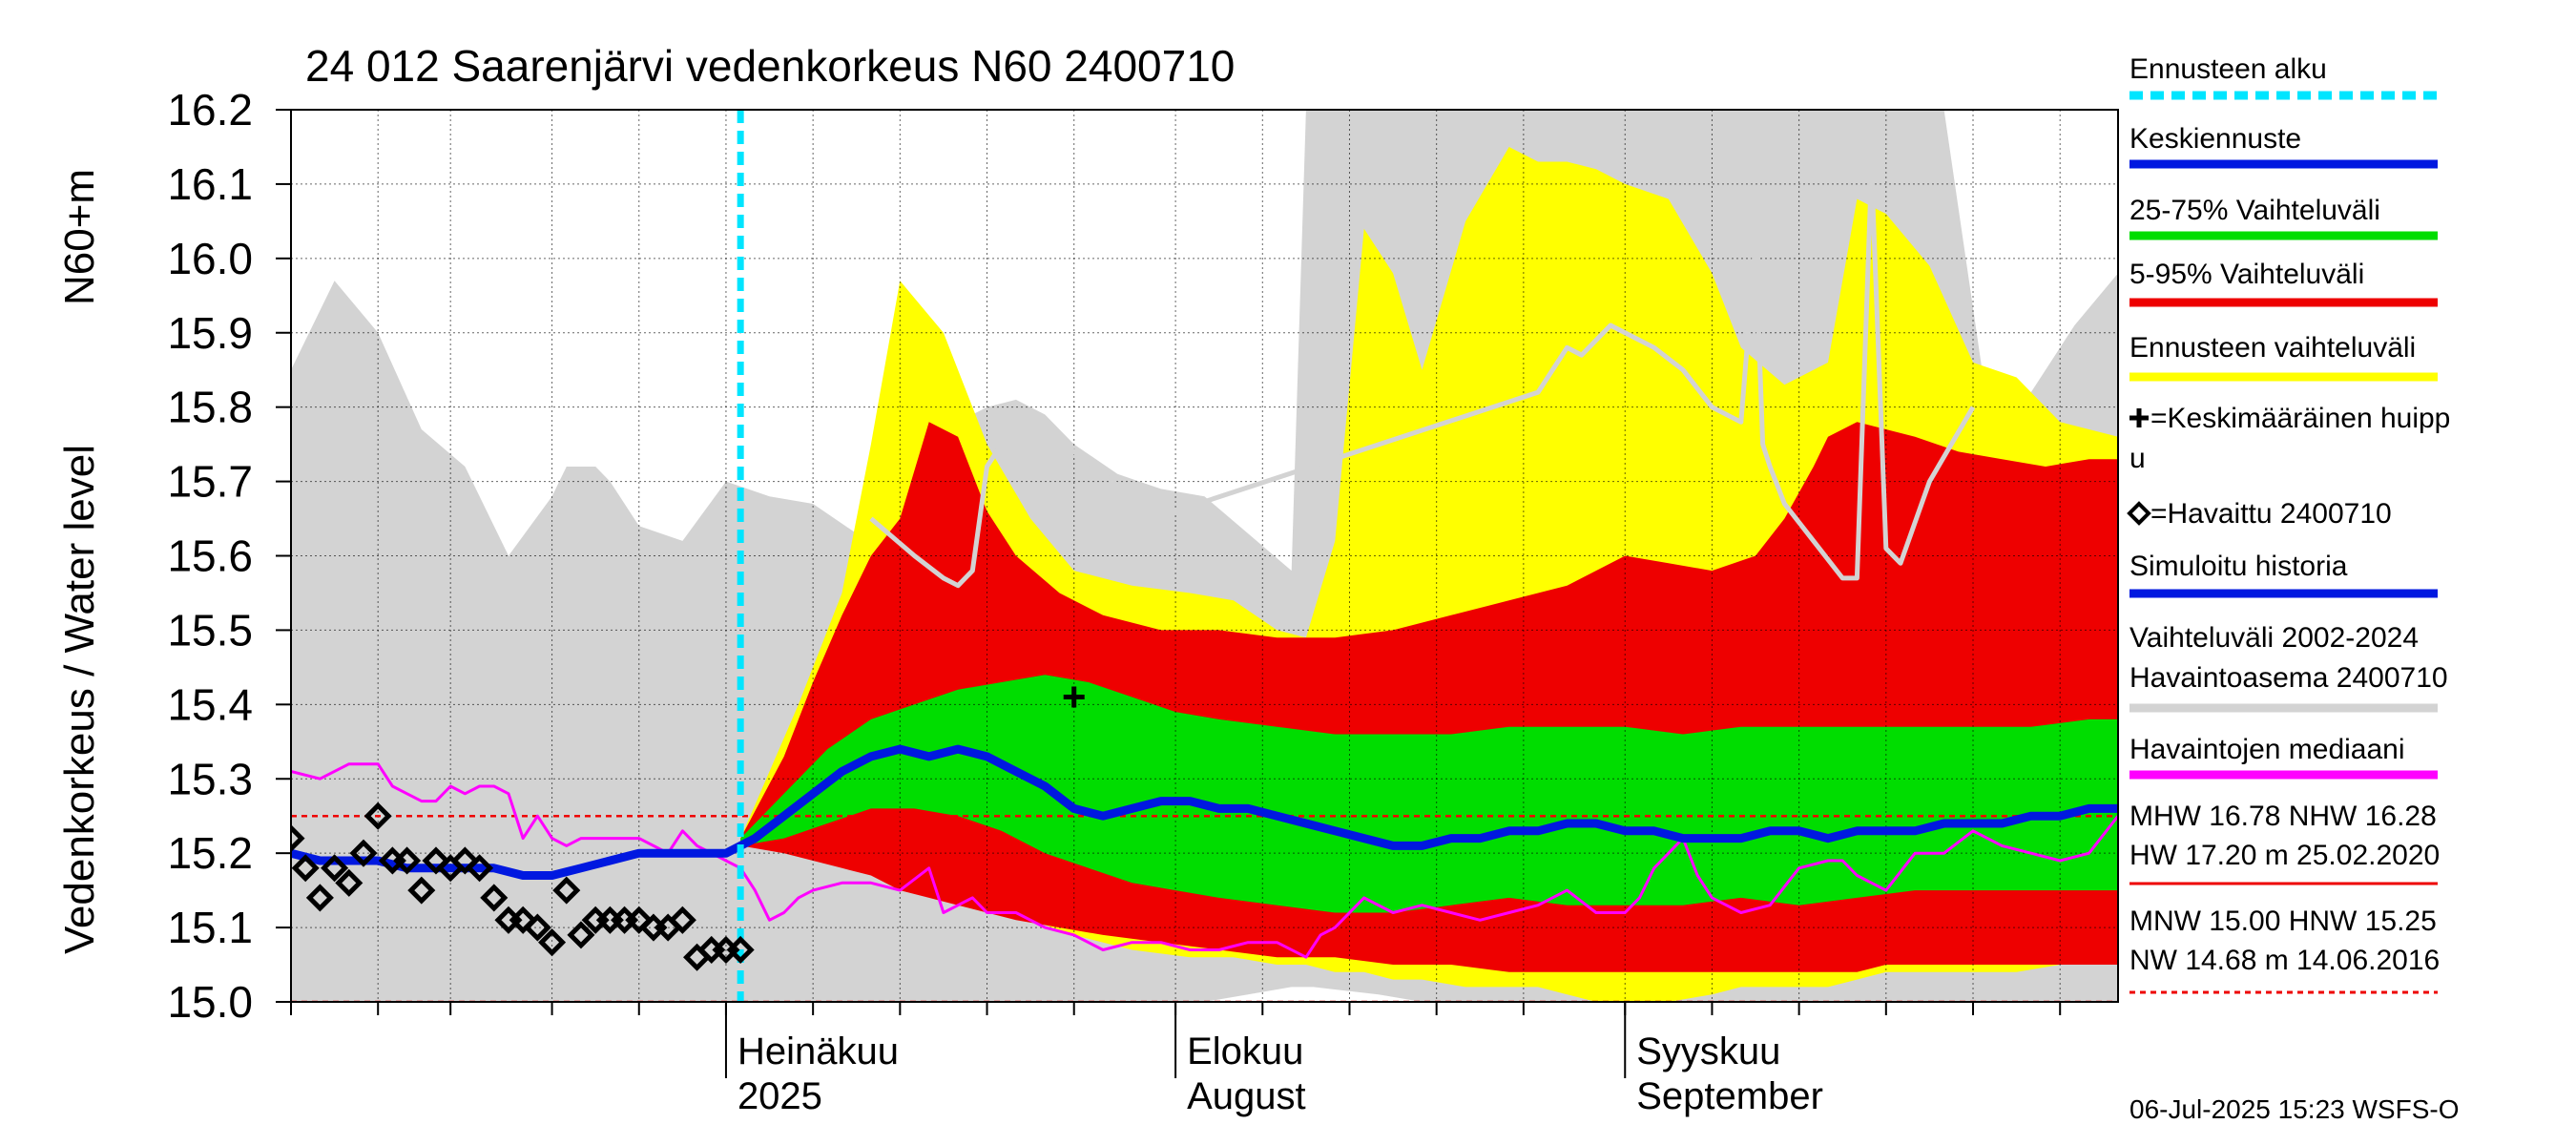 This screenshot has width=2576, height=1145. What do you see at coordinates (210, 556) in the screenshot?
I see `y-tick-label: 15.6` at bounding box center [210, 556].